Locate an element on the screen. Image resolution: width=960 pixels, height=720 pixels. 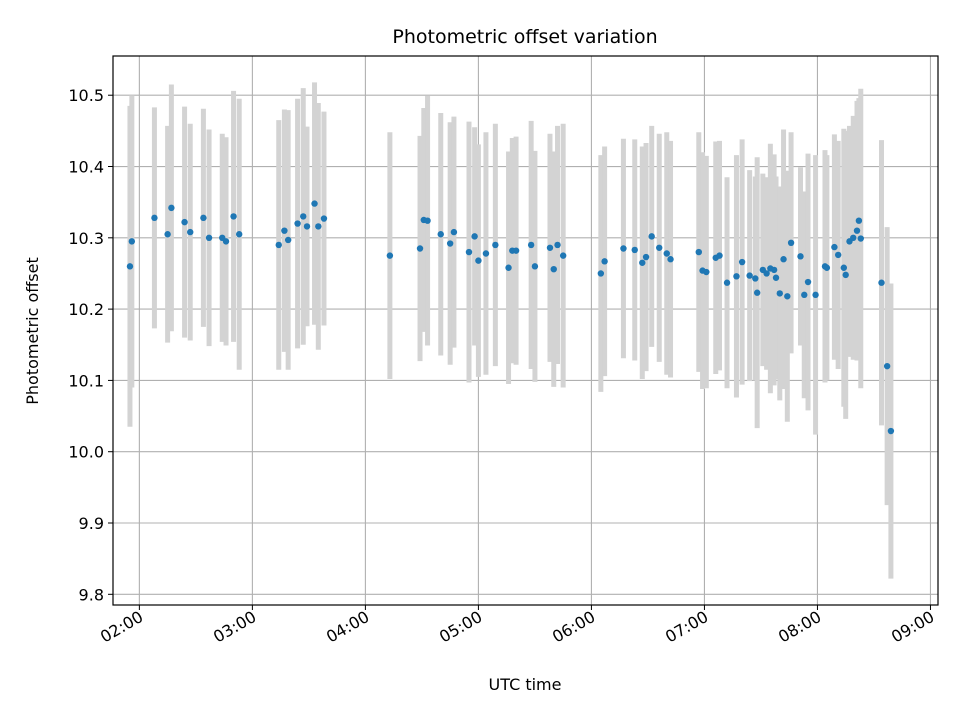
x-axis-label: UTC time is located at coordinates (525, 684).